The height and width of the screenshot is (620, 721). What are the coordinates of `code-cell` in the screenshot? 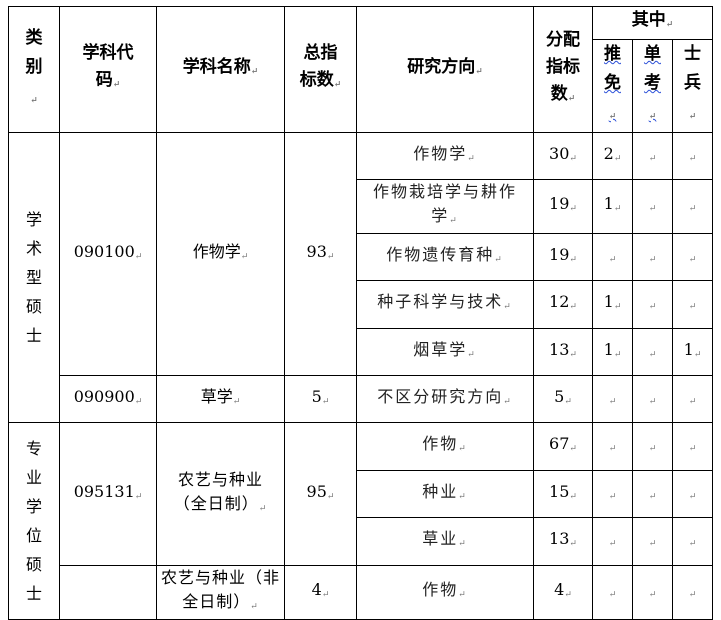 It's located at (108, 592).